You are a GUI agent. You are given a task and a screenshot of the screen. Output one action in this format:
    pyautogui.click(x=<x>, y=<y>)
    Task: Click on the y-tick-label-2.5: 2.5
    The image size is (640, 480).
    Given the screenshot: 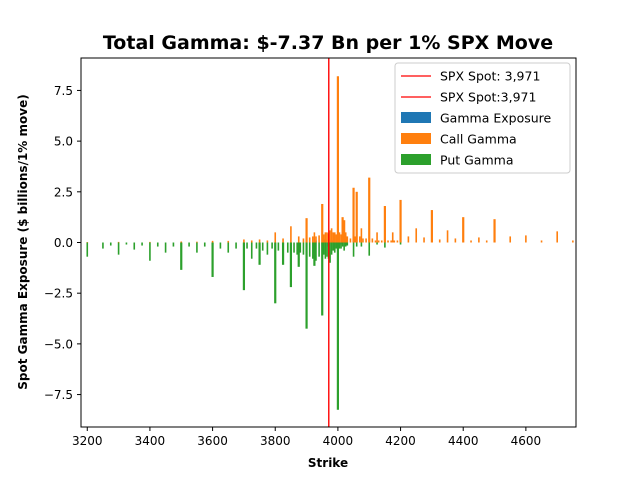 What is the action you would take?
    pyautogui.click(x=63, y=192)
    